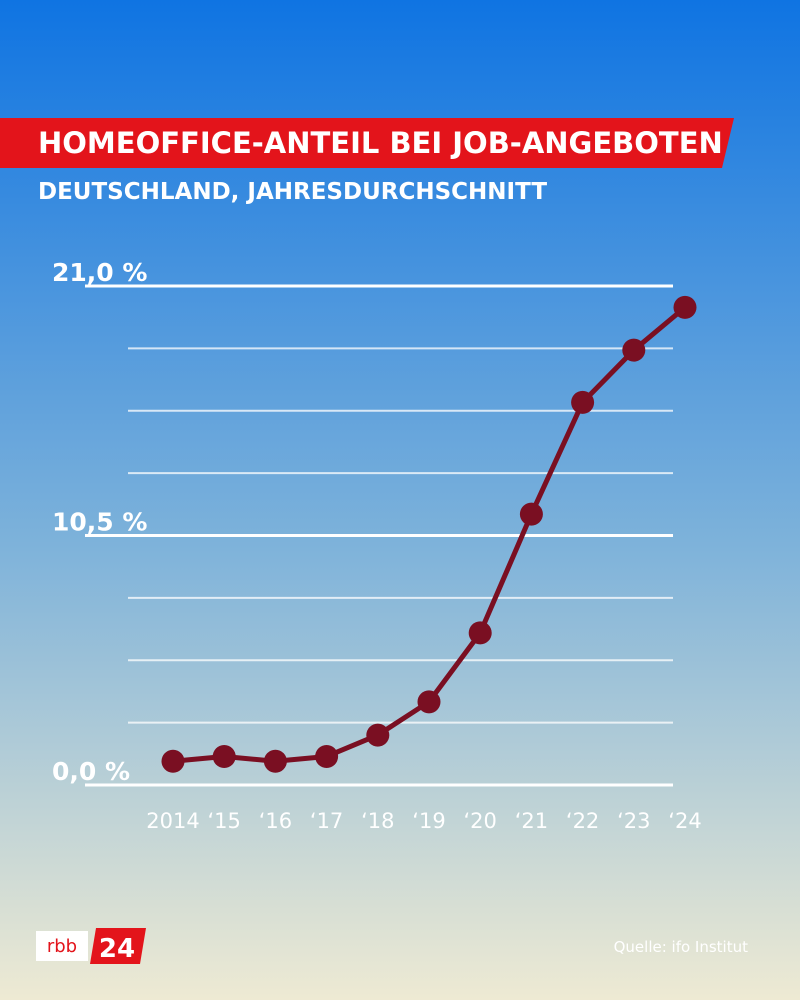  I want to click on logo-left-box, so click(62, 946).